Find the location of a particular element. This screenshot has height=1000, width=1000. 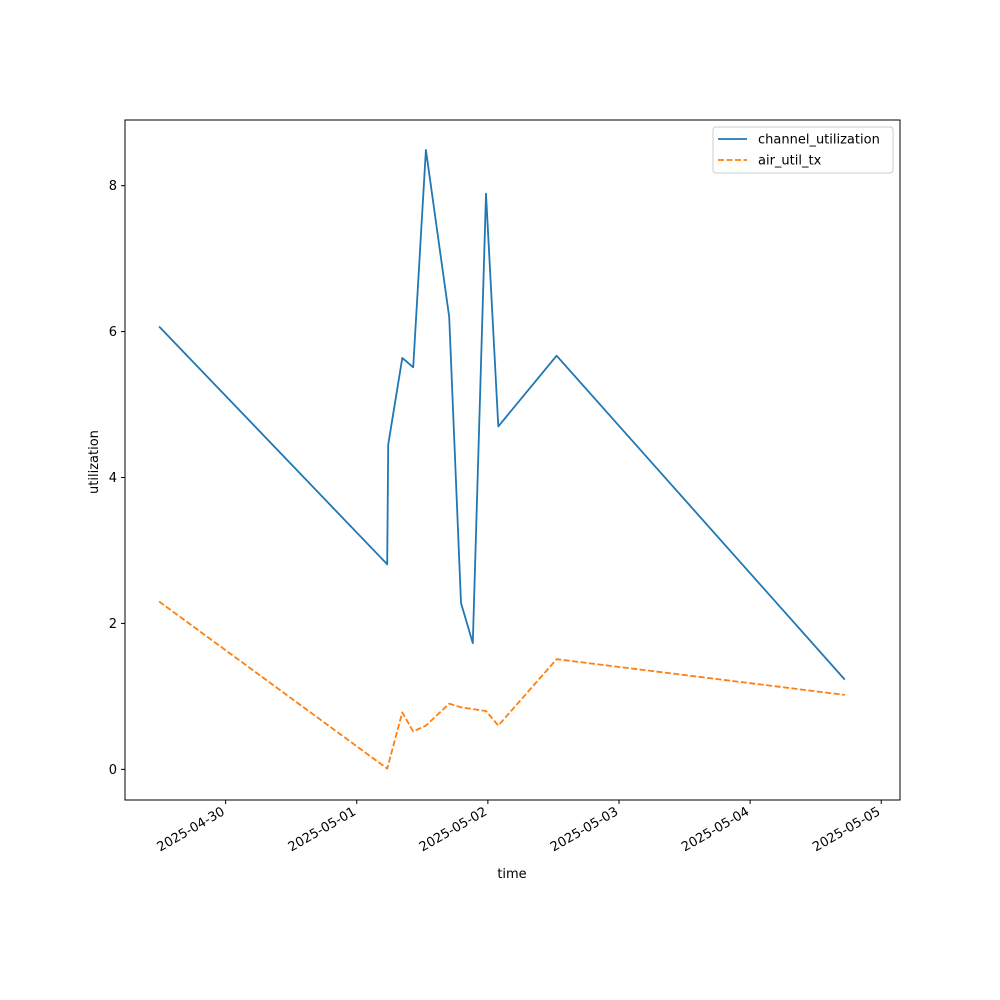

legend-box is located at coordinates (803, 150).